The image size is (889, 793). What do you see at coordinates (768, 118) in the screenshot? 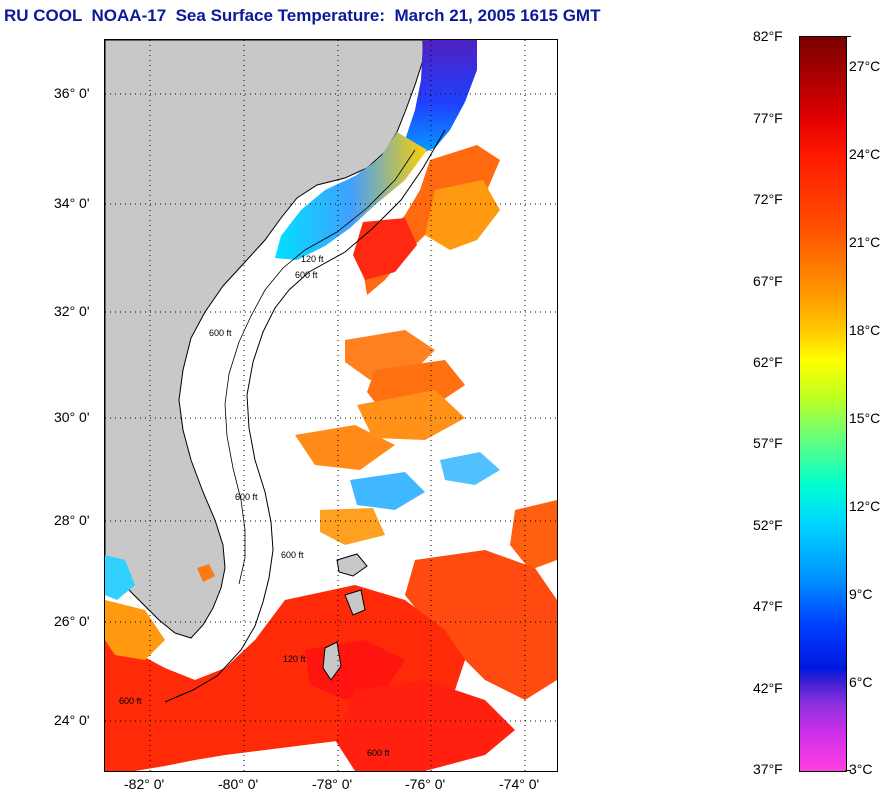
I see `colorbar-f-label: 77°F` at bounding box center [768, 118].